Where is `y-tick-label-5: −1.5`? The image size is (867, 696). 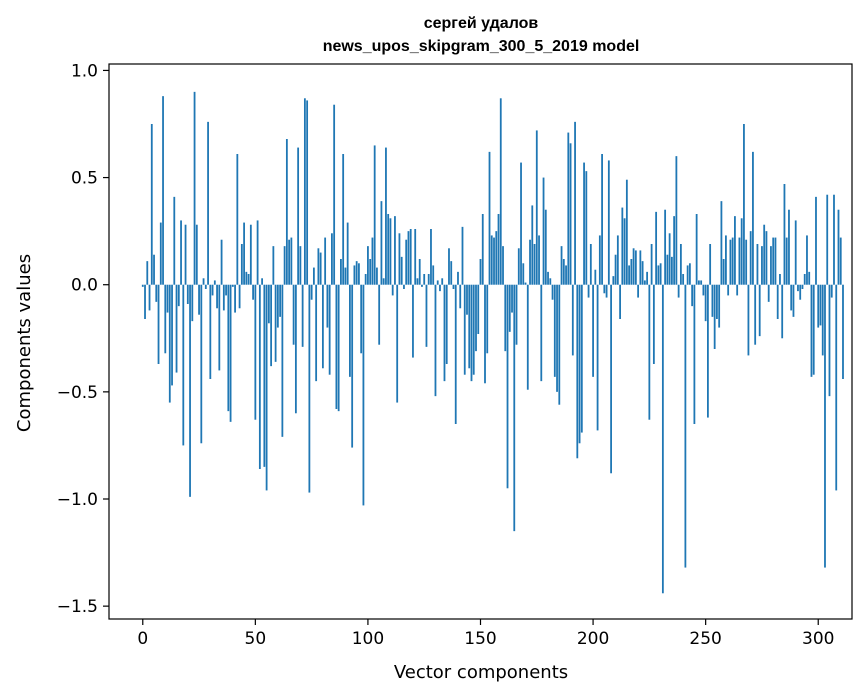
y-tick-label-5: −1.5 is located at coordinates (77, 607).